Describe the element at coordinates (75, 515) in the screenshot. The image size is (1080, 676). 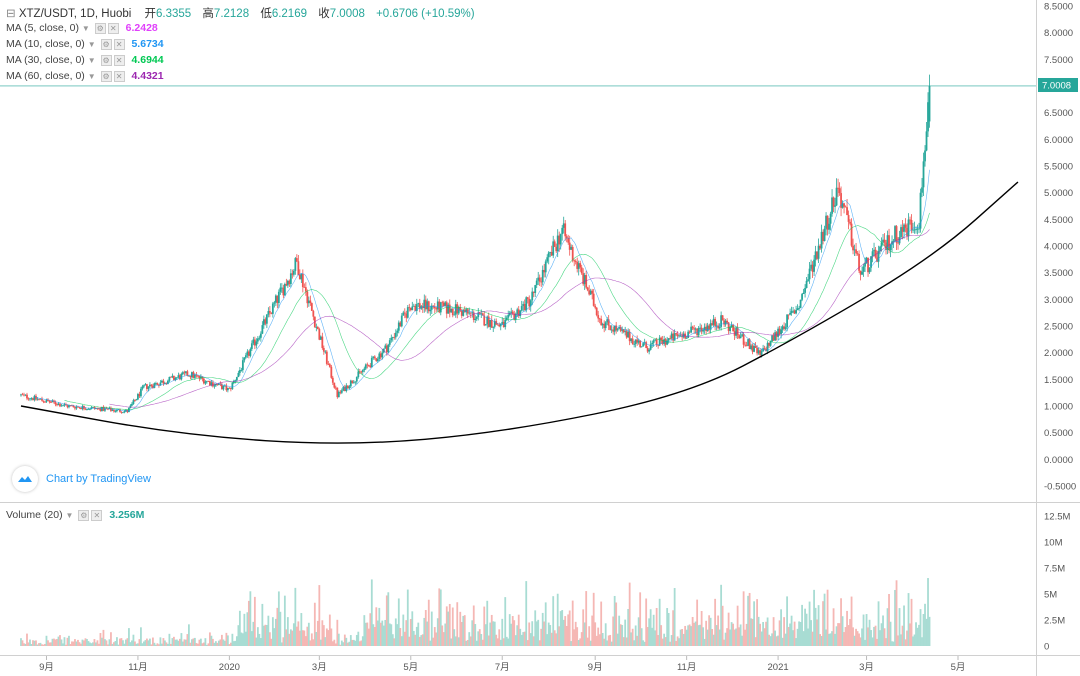
I see `indicator-volume: Volume (20) ▼ ⚙ ✕ 3.256M` at that location.